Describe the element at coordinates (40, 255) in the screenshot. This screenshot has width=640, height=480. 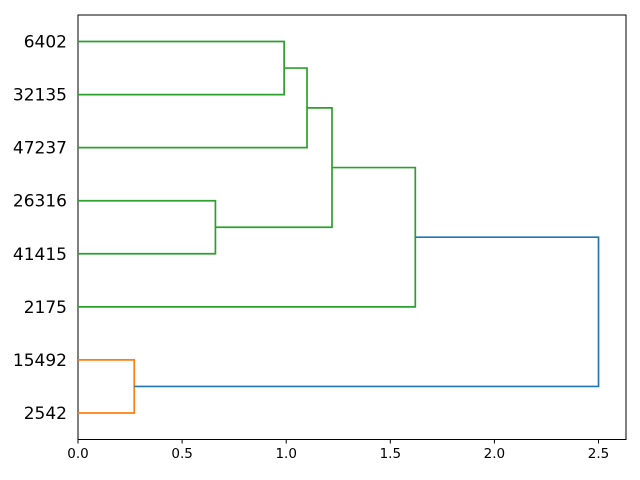
I see `leaf-label: 41415` at that location.